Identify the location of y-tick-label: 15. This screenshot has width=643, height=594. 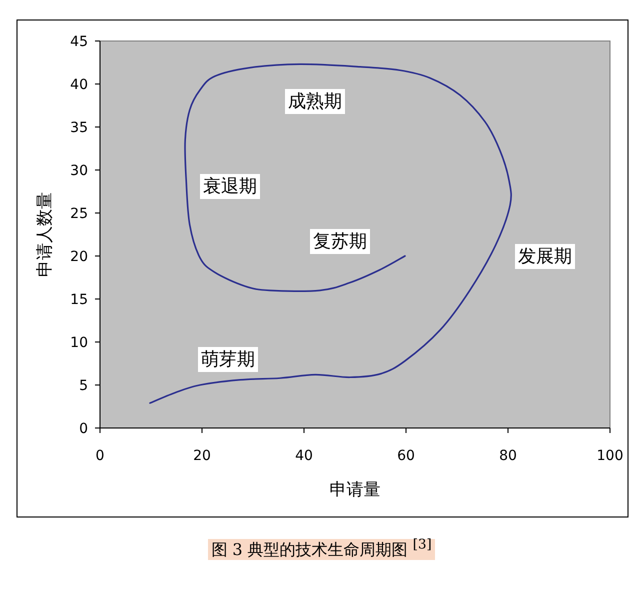
(79, 300).